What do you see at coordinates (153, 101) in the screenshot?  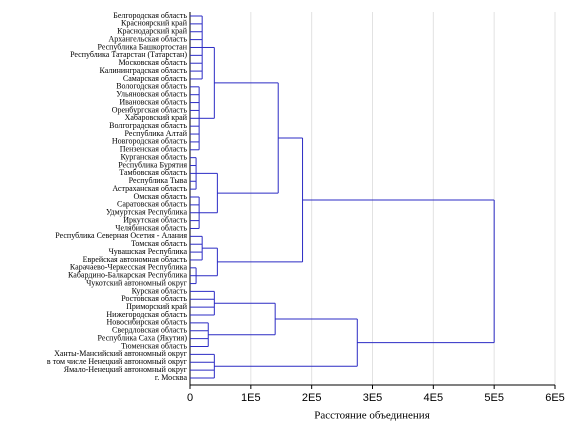 I see `leaf-label: Ивановская область` at bounding box center [153, 101].